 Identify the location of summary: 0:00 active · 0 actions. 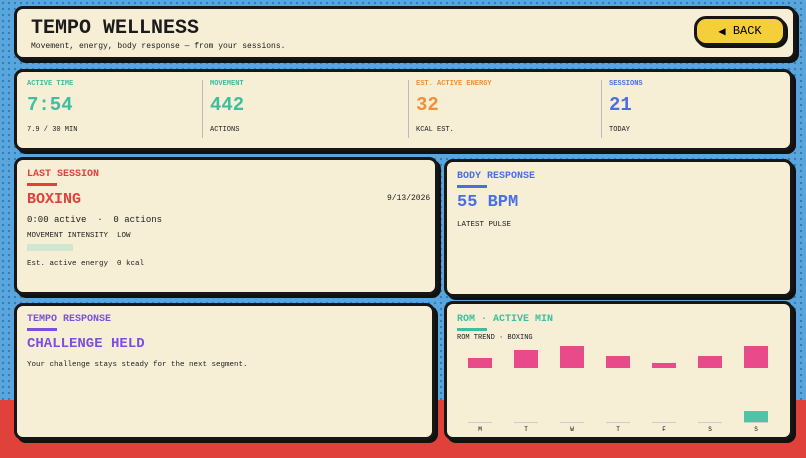
(95, 220).